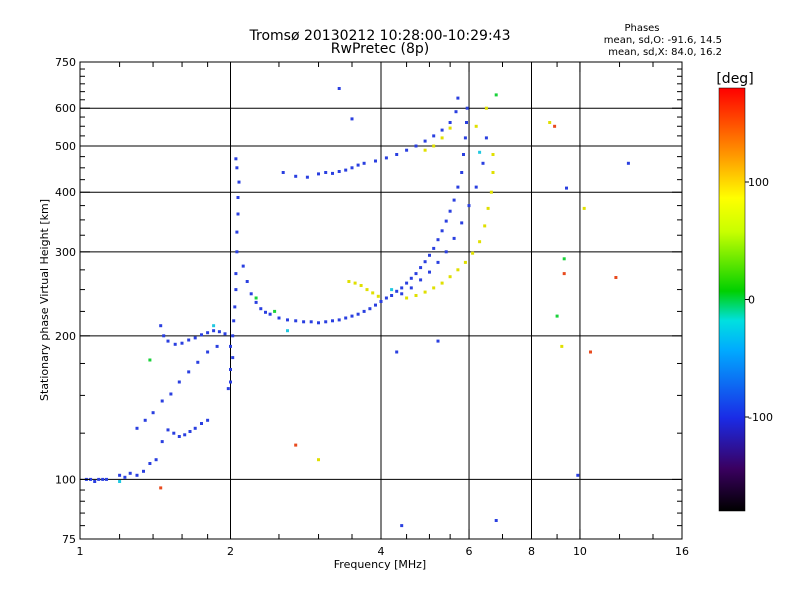 The image size is (800, 600). Describe the element at coordinates (80, 551) in the screenshot. I see `x-tick-label: 1` at that location.